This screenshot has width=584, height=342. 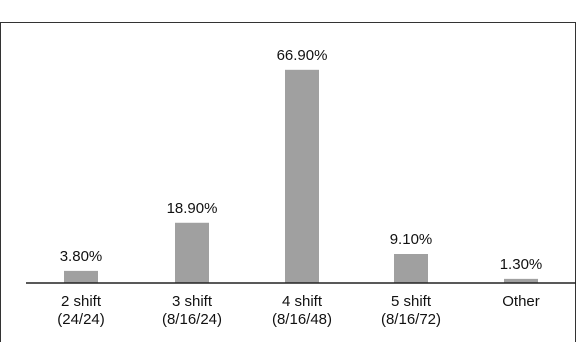 I want to click on category-label-3-line-1: (8/16/72), so click(x=411, y=319).